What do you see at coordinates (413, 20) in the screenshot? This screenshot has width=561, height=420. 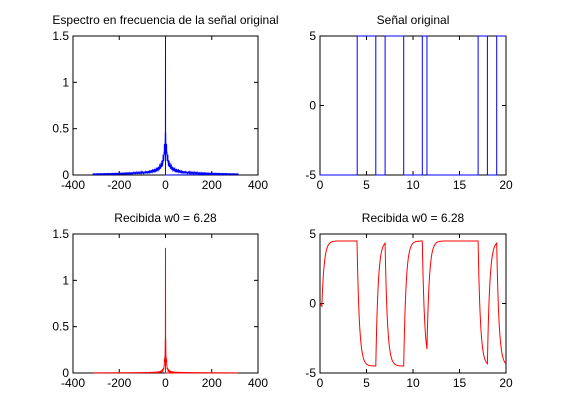 I see `chart-title: Señal original` at bounding box center [413, 20].